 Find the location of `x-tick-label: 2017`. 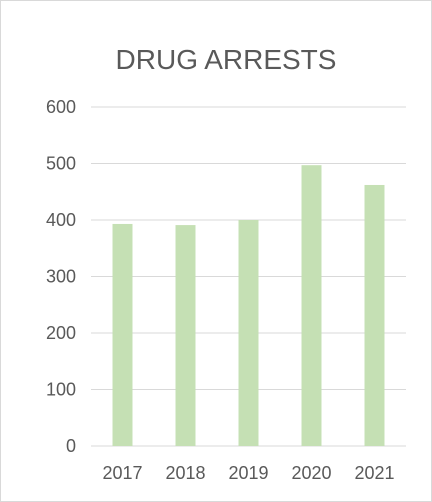

x-tick-label: 2017 is located at coordinates (122, 473).